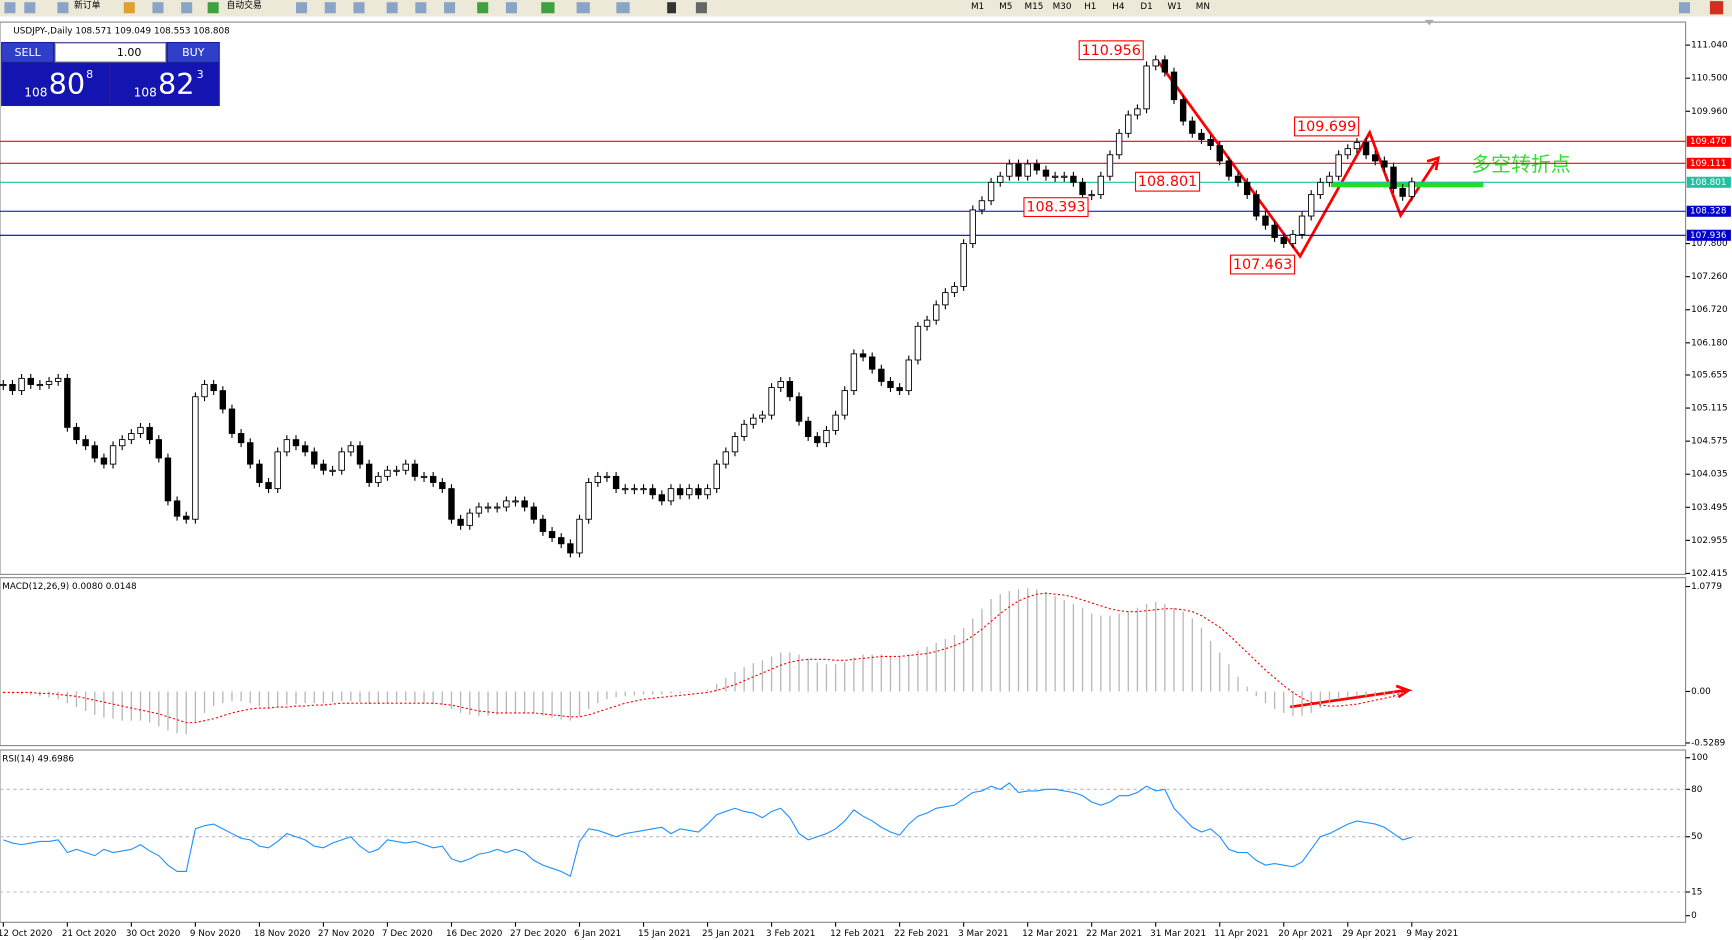 This screenshot has height=940, width=1732. Describe the element at coordinates (1305, 934) in the screenshot. I see `x-tick-label: 20 Apr 2021` at that location.